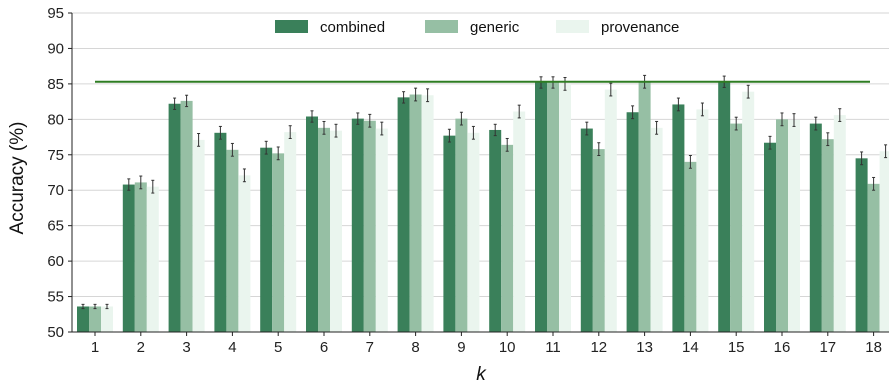 The height and width of the screenshot is (384, 889). I want to click on x-tick-label: 4, so click(232, 347).